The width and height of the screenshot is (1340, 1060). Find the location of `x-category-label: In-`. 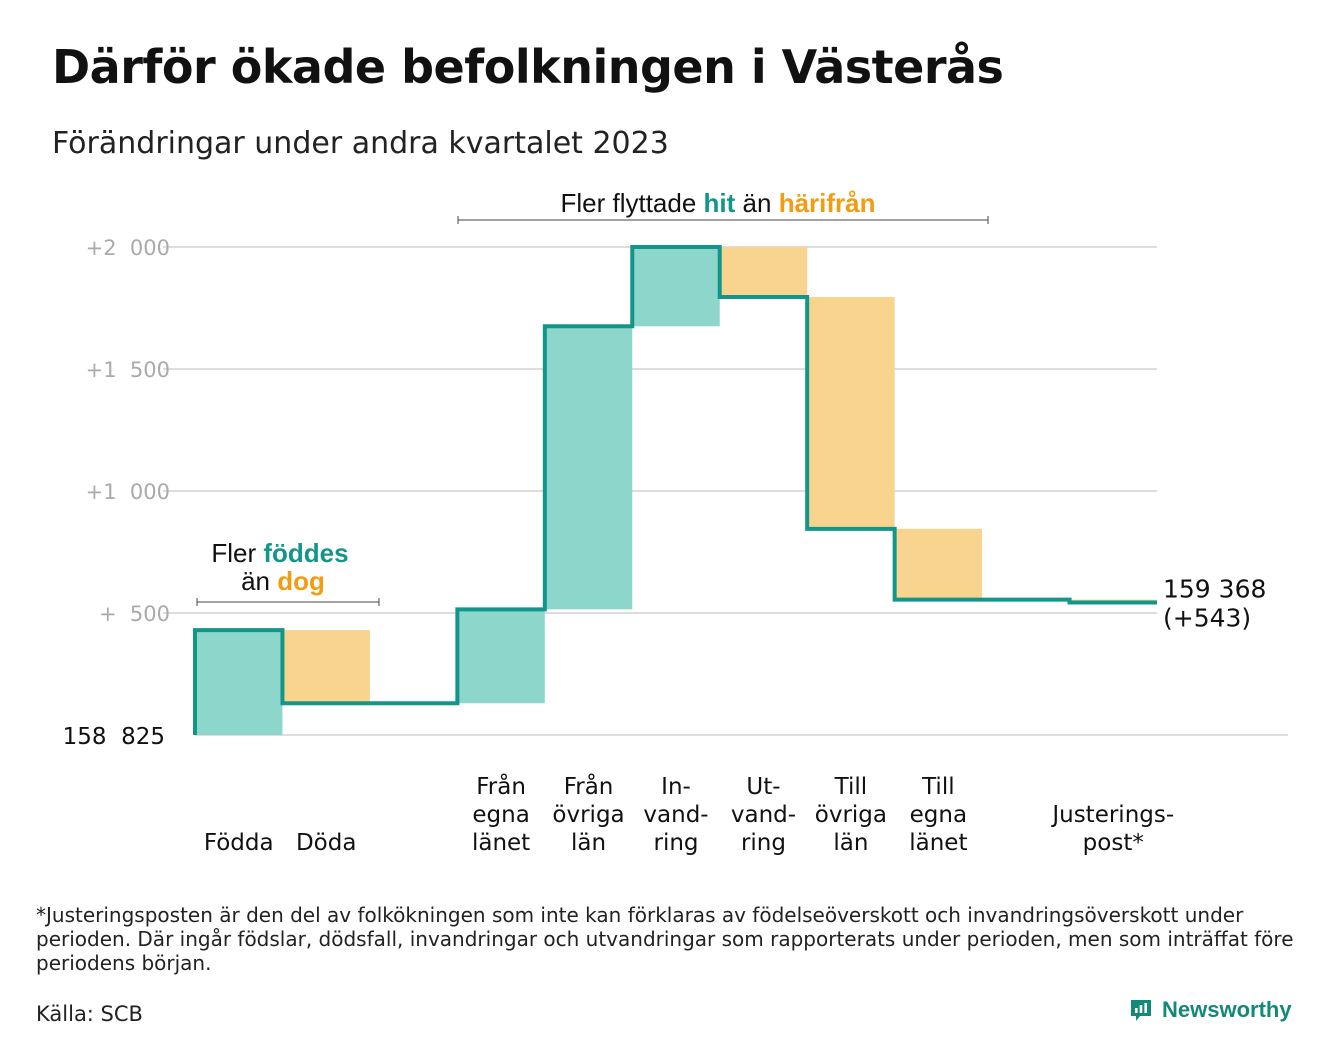

x-category-label: In- is located at coordinates (676, 787).